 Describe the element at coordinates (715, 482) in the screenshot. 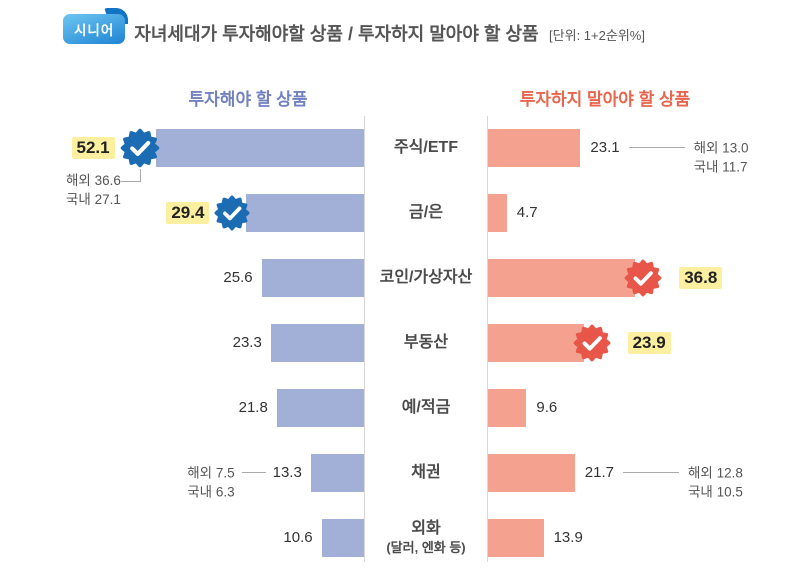

I see `breakdown-note: 해외 12.8 국내 10.5` at that location.